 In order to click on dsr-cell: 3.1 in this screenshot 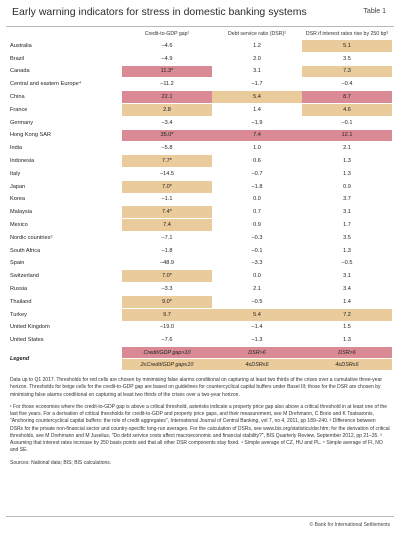, I will do `click(257, 72)`.